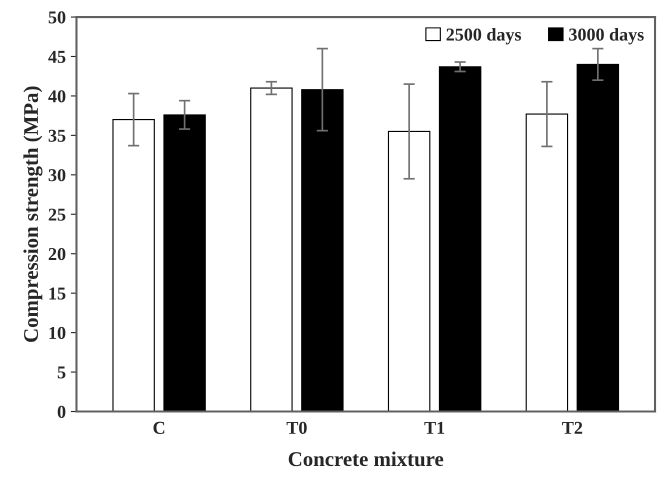 The width and height of the screenshot is (665, 487). I want to click on legend-label: 3000 days, so click(606, 36).